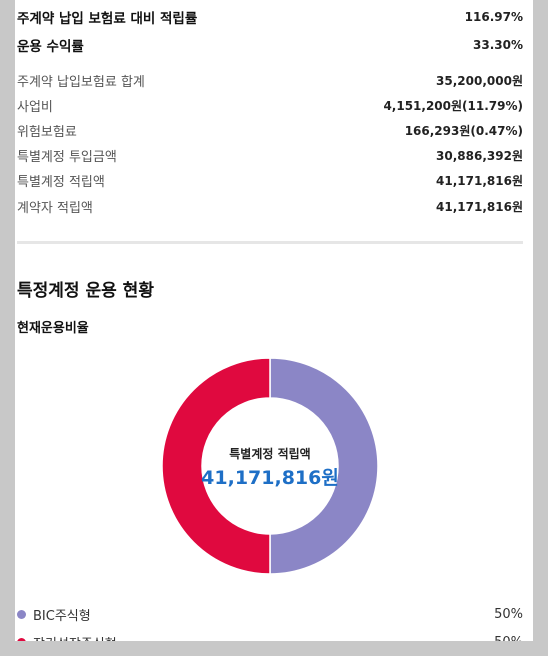  I want to click on detail-row: 특별계정 투입금액 30,886,392원, so click(270, 155).